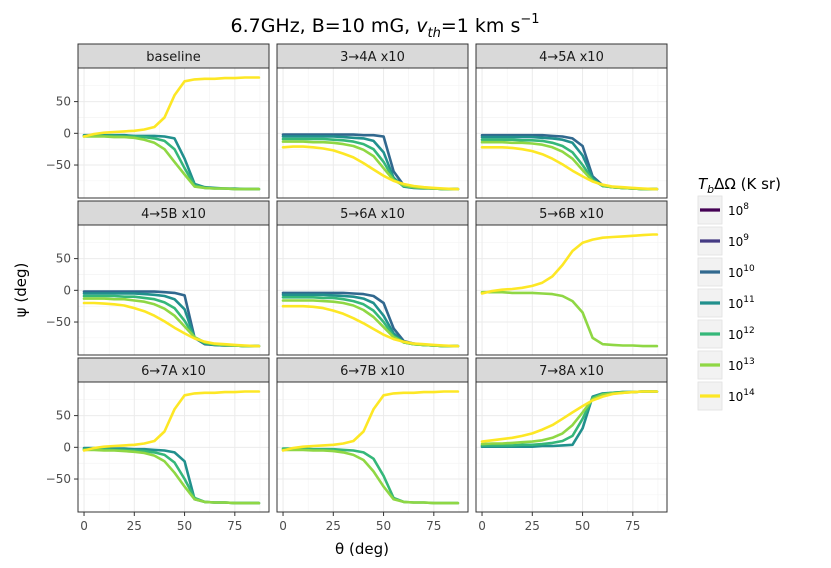 This screenshot has width=831, height=568. I want to click on legend-entry: 1011, so click(726, 303).